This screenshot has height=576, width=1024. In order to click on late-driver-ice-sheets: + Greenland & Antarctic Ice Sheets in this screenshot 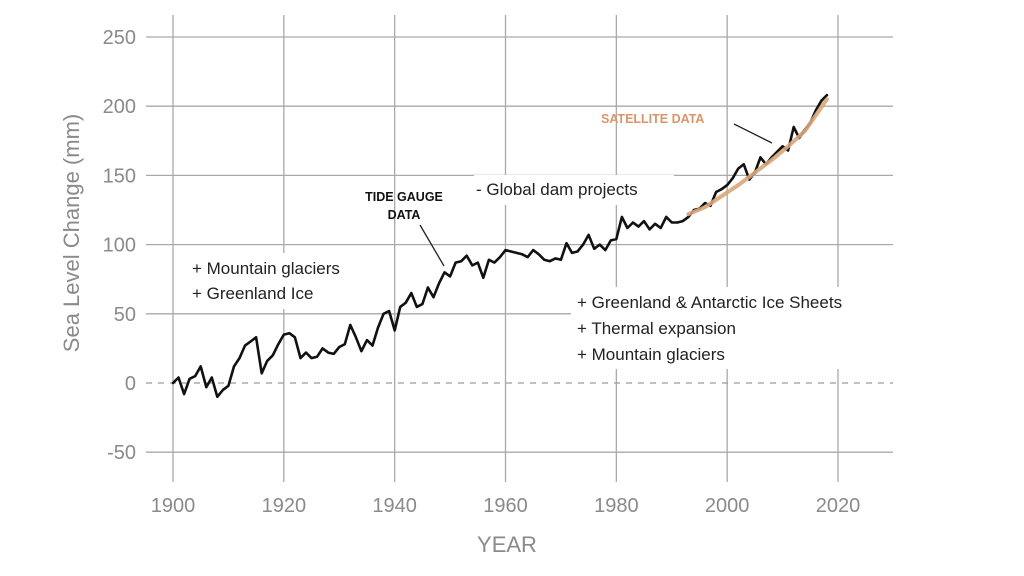, I will do `click(709, 302)`.